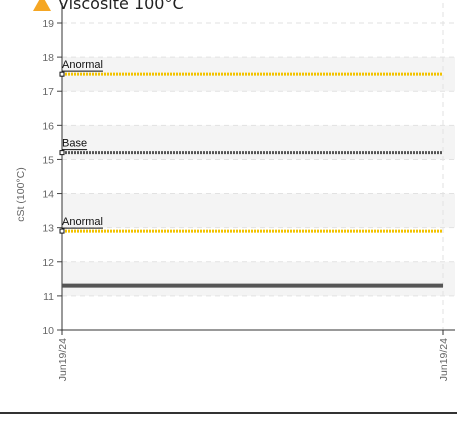  I want to click on reference-label: Base, so click(74, 144).